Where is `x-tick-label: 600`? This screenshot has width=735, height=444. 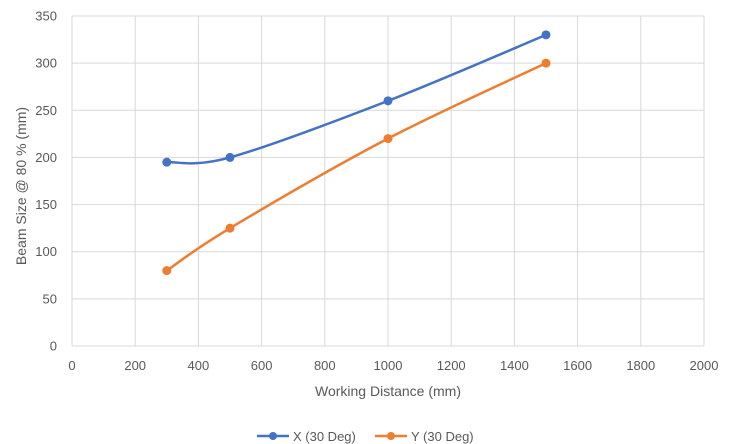 x-tick-label: 600 is located at coordinates (262, 365).